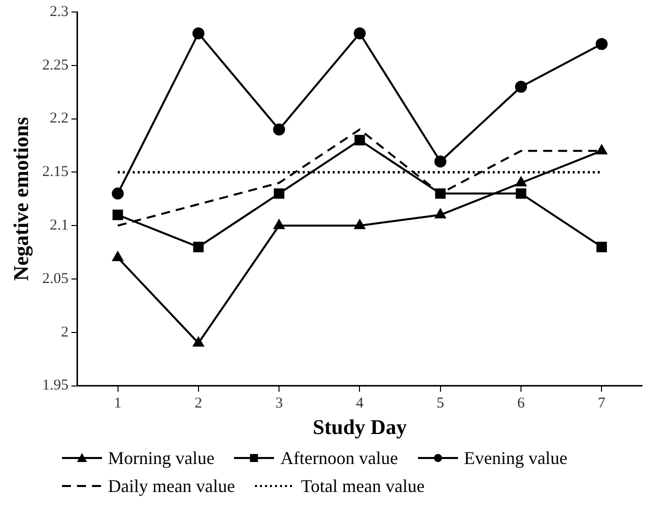  What do you see at coordinates (279, 404) in the screenshot?
I see `x-tick-label: 3` at bounding box center [279, 404].